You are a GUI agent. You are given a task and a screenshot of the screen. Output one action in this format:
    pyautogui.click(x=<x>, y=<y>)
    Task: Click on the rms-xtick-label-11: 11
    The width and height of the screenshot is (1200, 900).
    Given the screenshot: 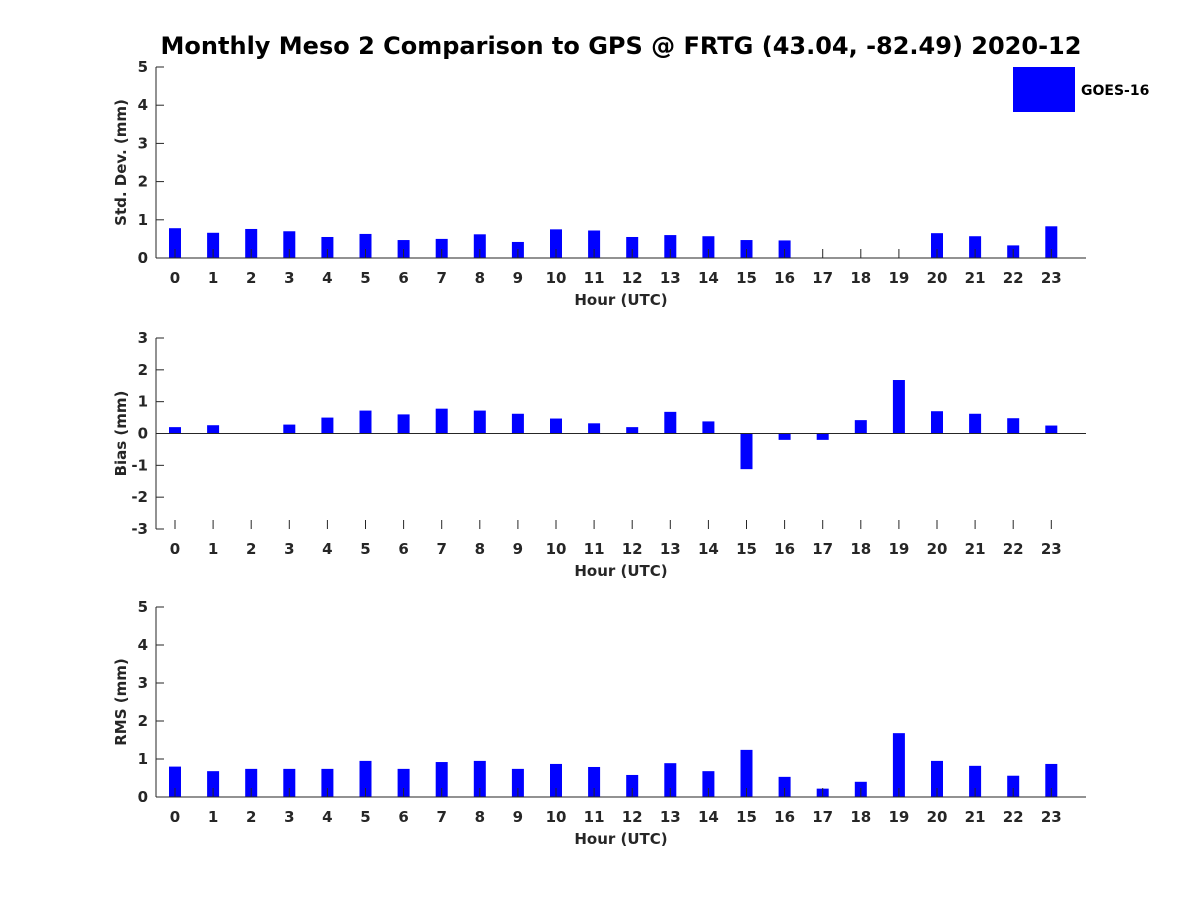 What is the action you would take?
    pyautogui.click(x=594, y=817)
    